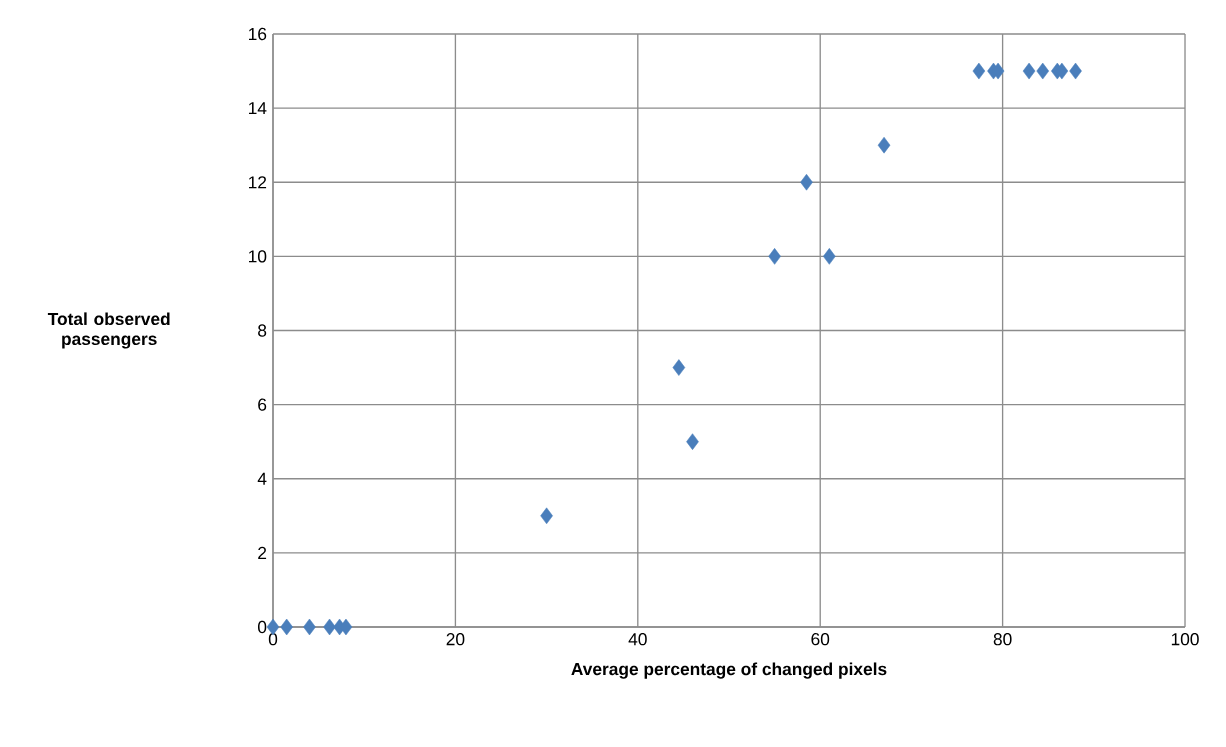 Image resolution: width=1226 pixels, height=747 pixels. I want to click on y-tick-label: 0, so click(262, 627).